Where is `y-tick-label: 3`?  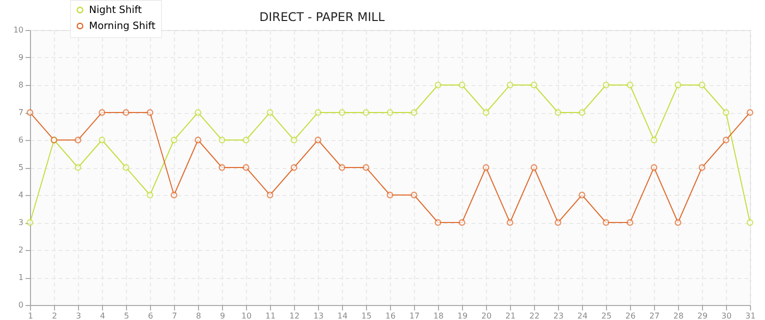
y-tick-label: 3 is located at coordinates (21, 222).